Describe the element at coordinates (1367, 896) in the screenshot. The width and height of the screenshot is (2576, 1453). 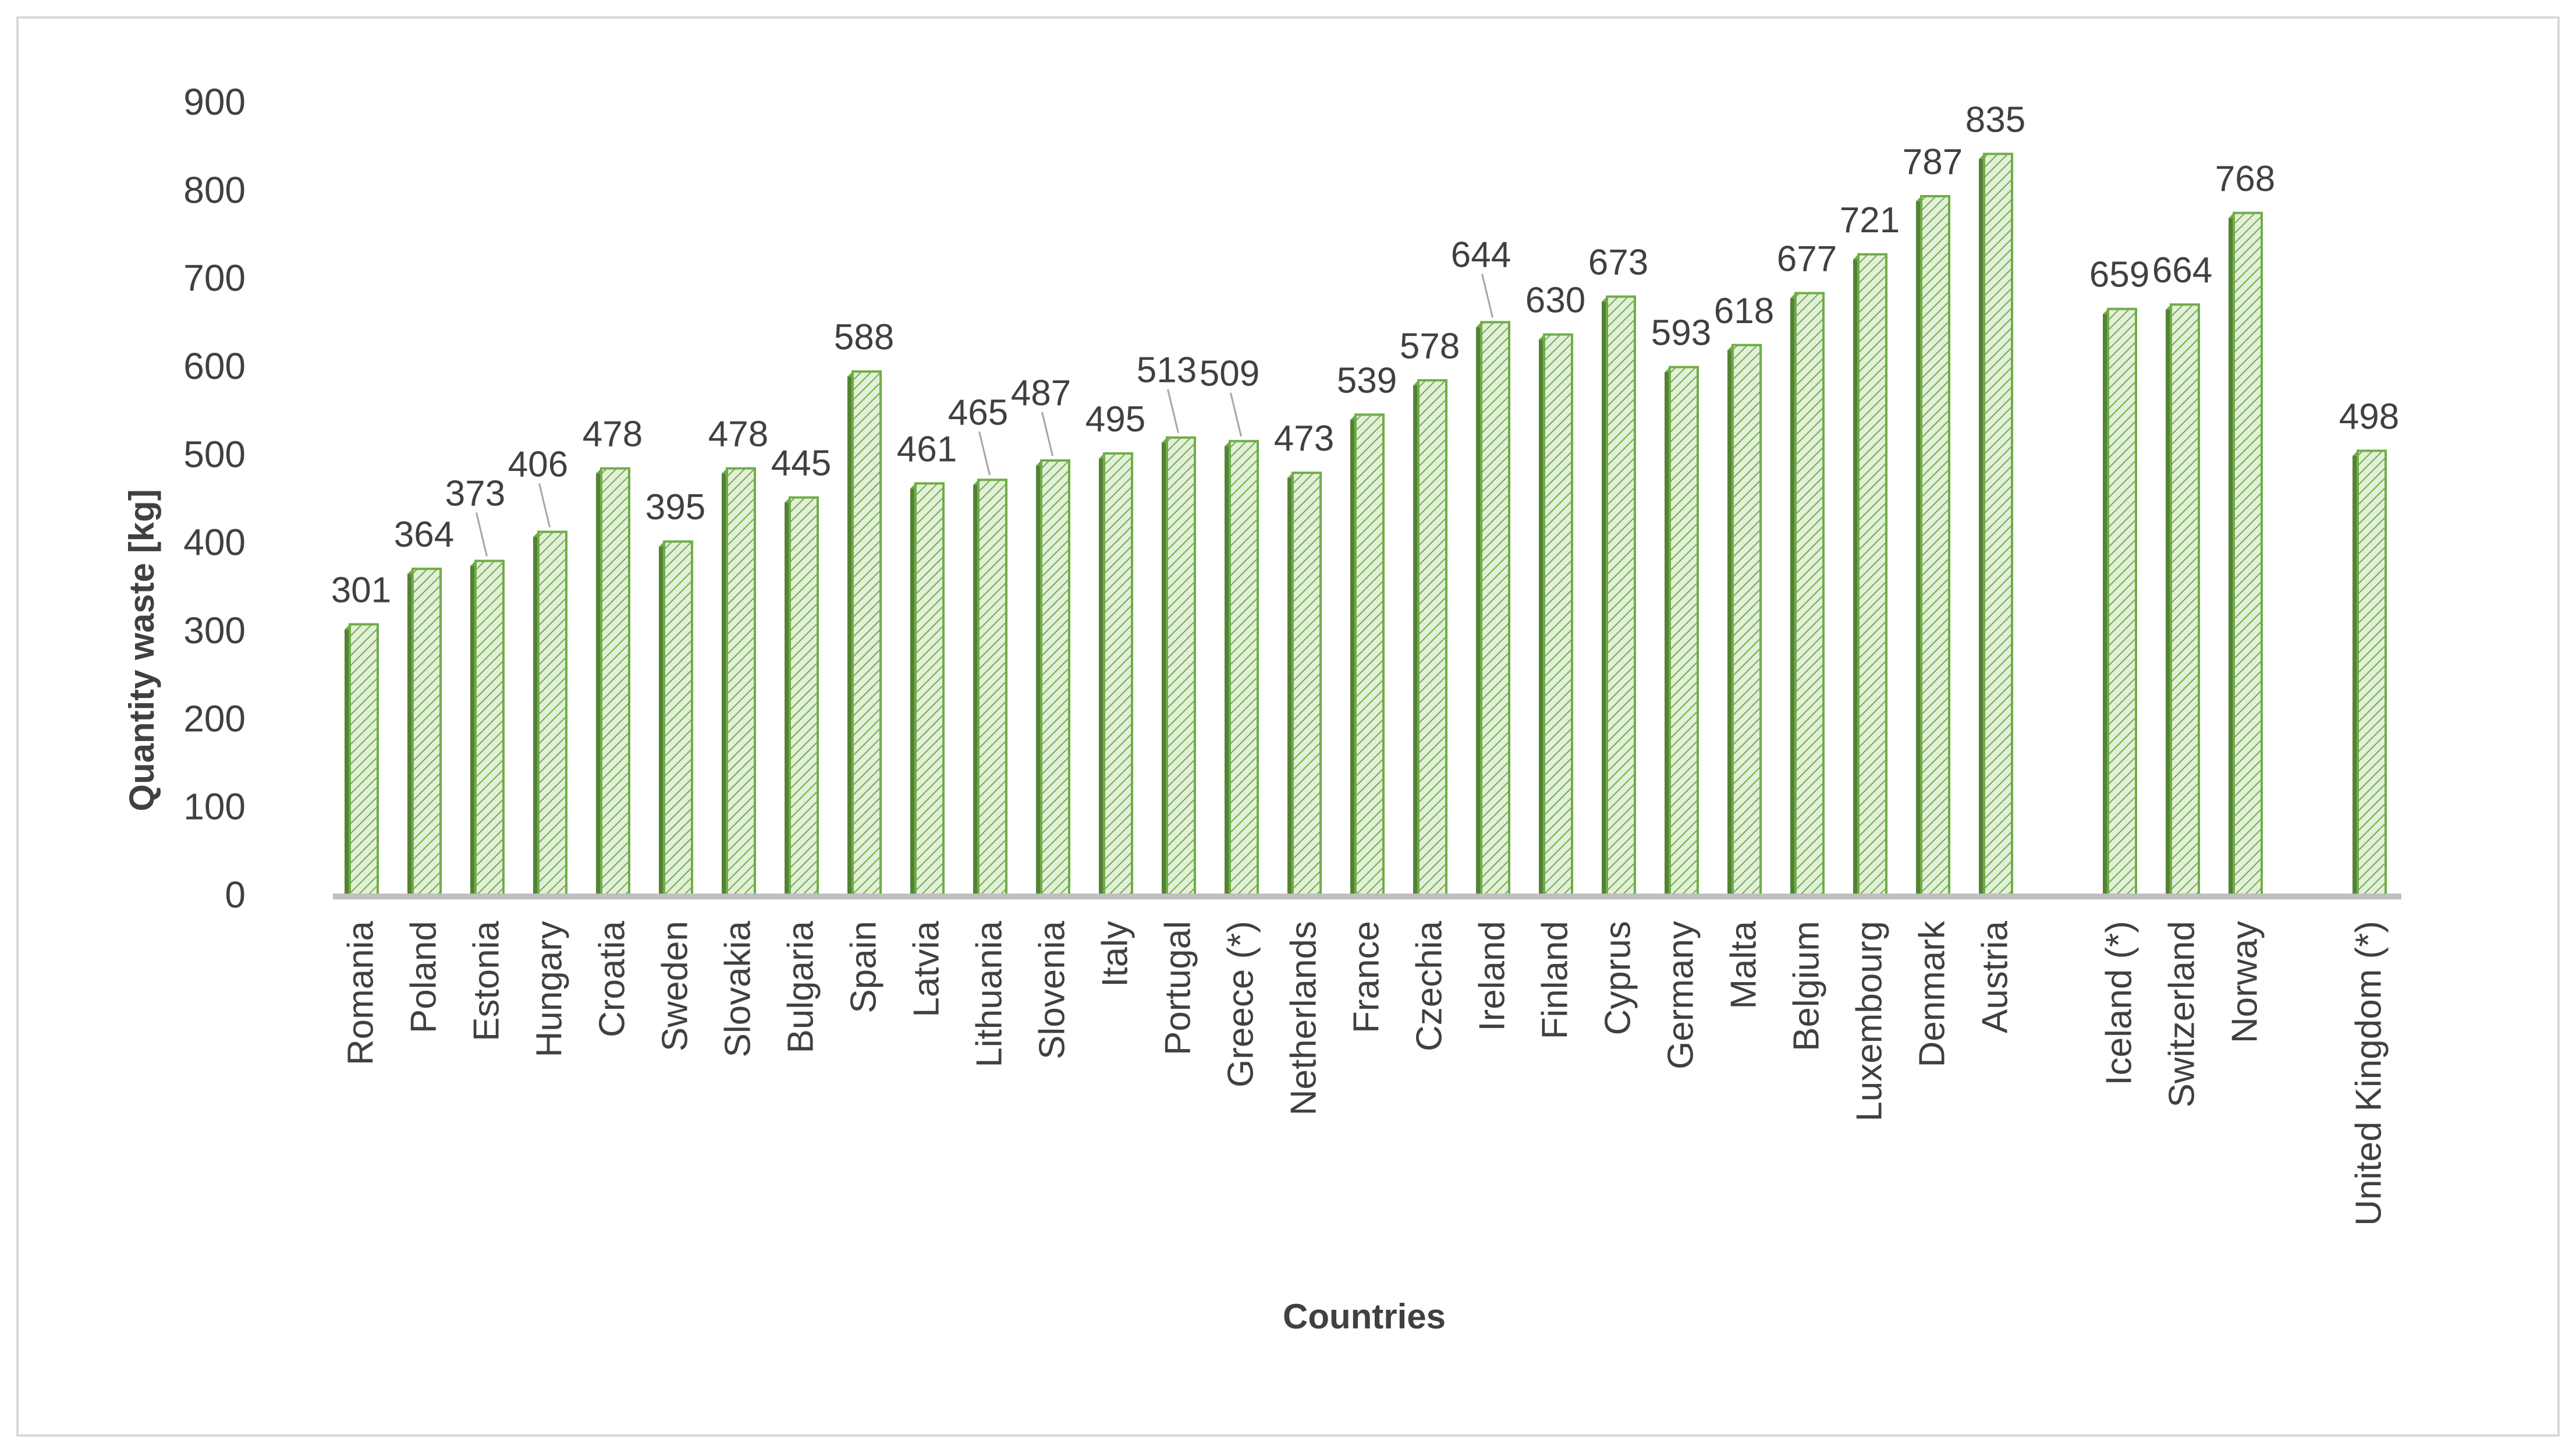
I see `x-axis-line` at that location.